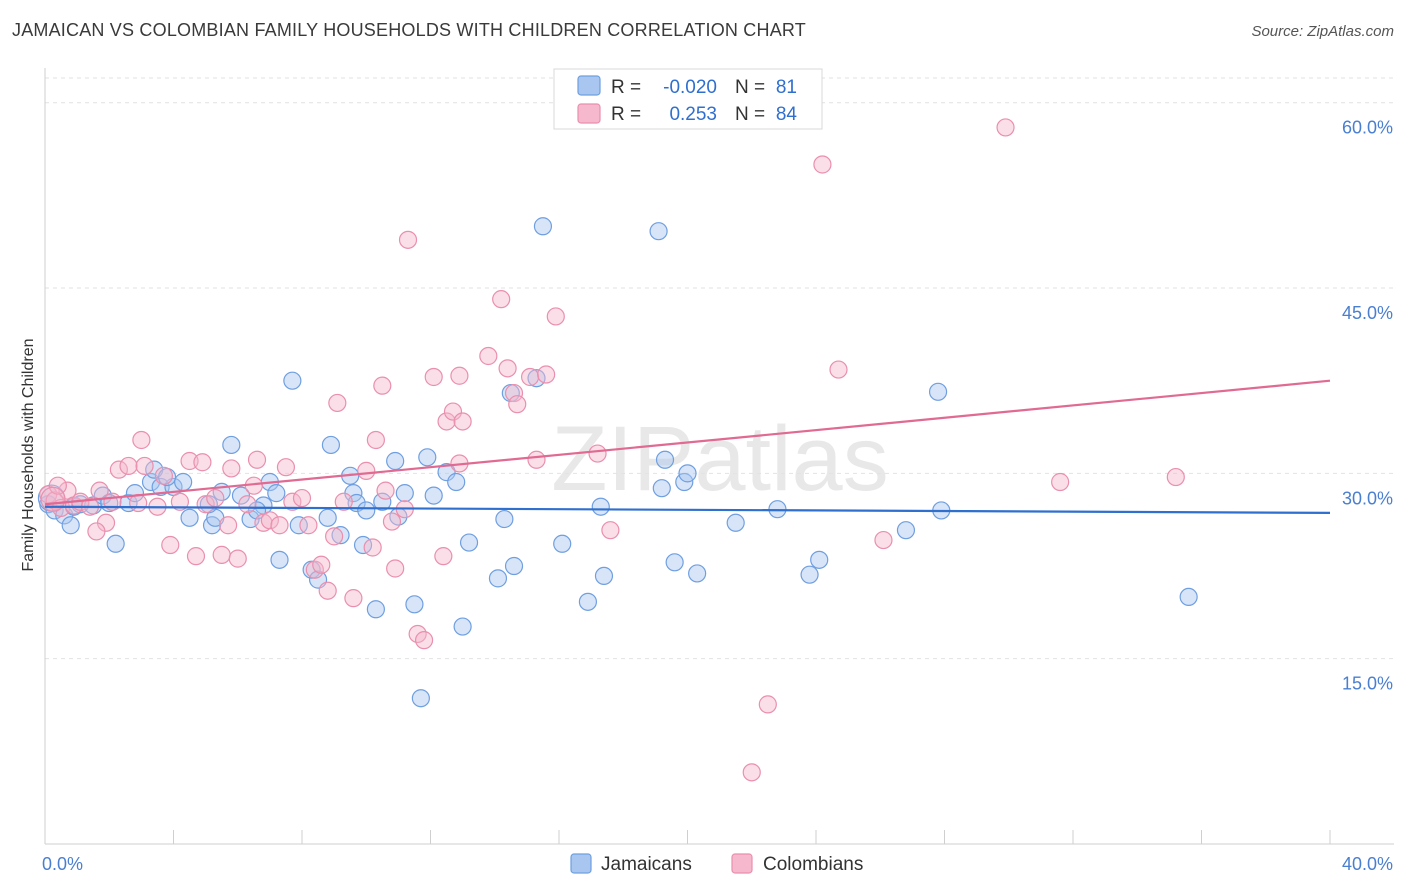 This screenshot has width=1406, height=892. What do you see at coordinates (787, 114) in the screenshot?
I see `n-value-2: 84` at bounding box center [787, 114].